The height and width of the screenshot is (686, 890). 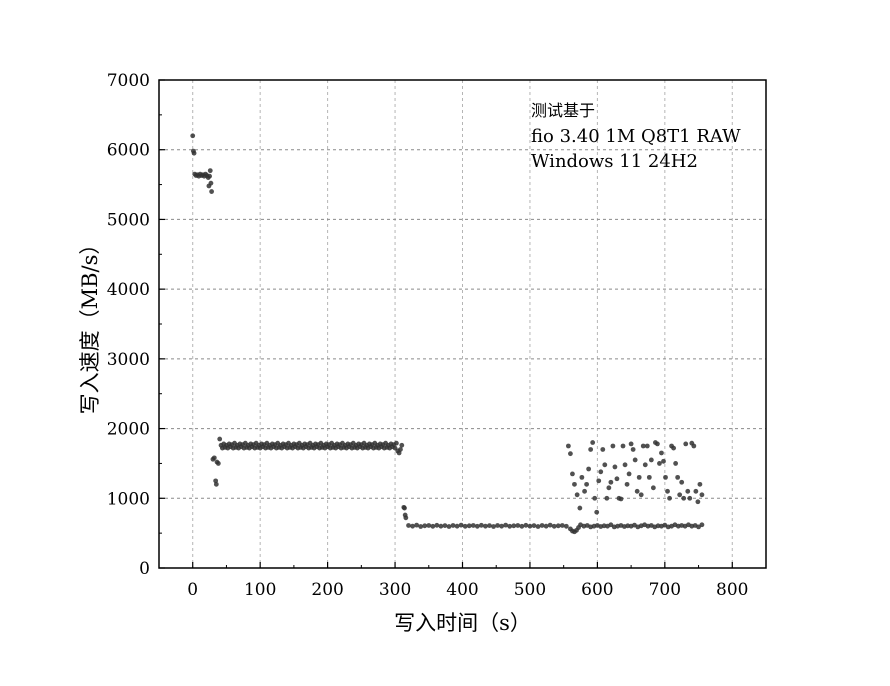 I want to click on x-tick-label: 200, so click(x=327, y=590).